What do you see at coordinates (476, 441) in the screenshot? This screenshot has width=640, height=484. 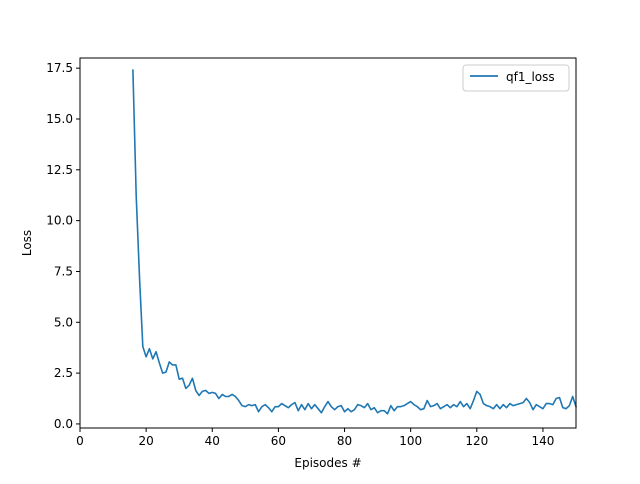 I see `x-tick-label: 120` at bounding box center [476, 441].